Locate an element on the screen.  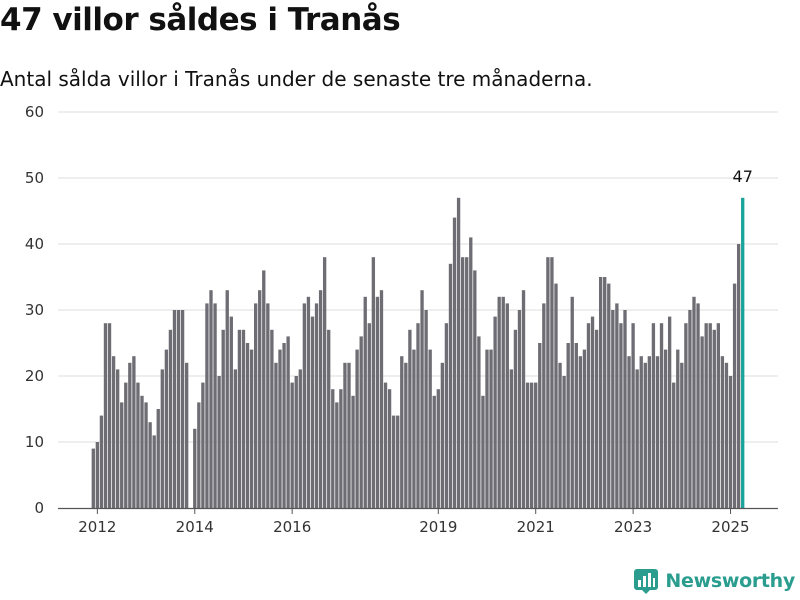
brand-logo: Newsworthy is located at coordinates (714, 581).